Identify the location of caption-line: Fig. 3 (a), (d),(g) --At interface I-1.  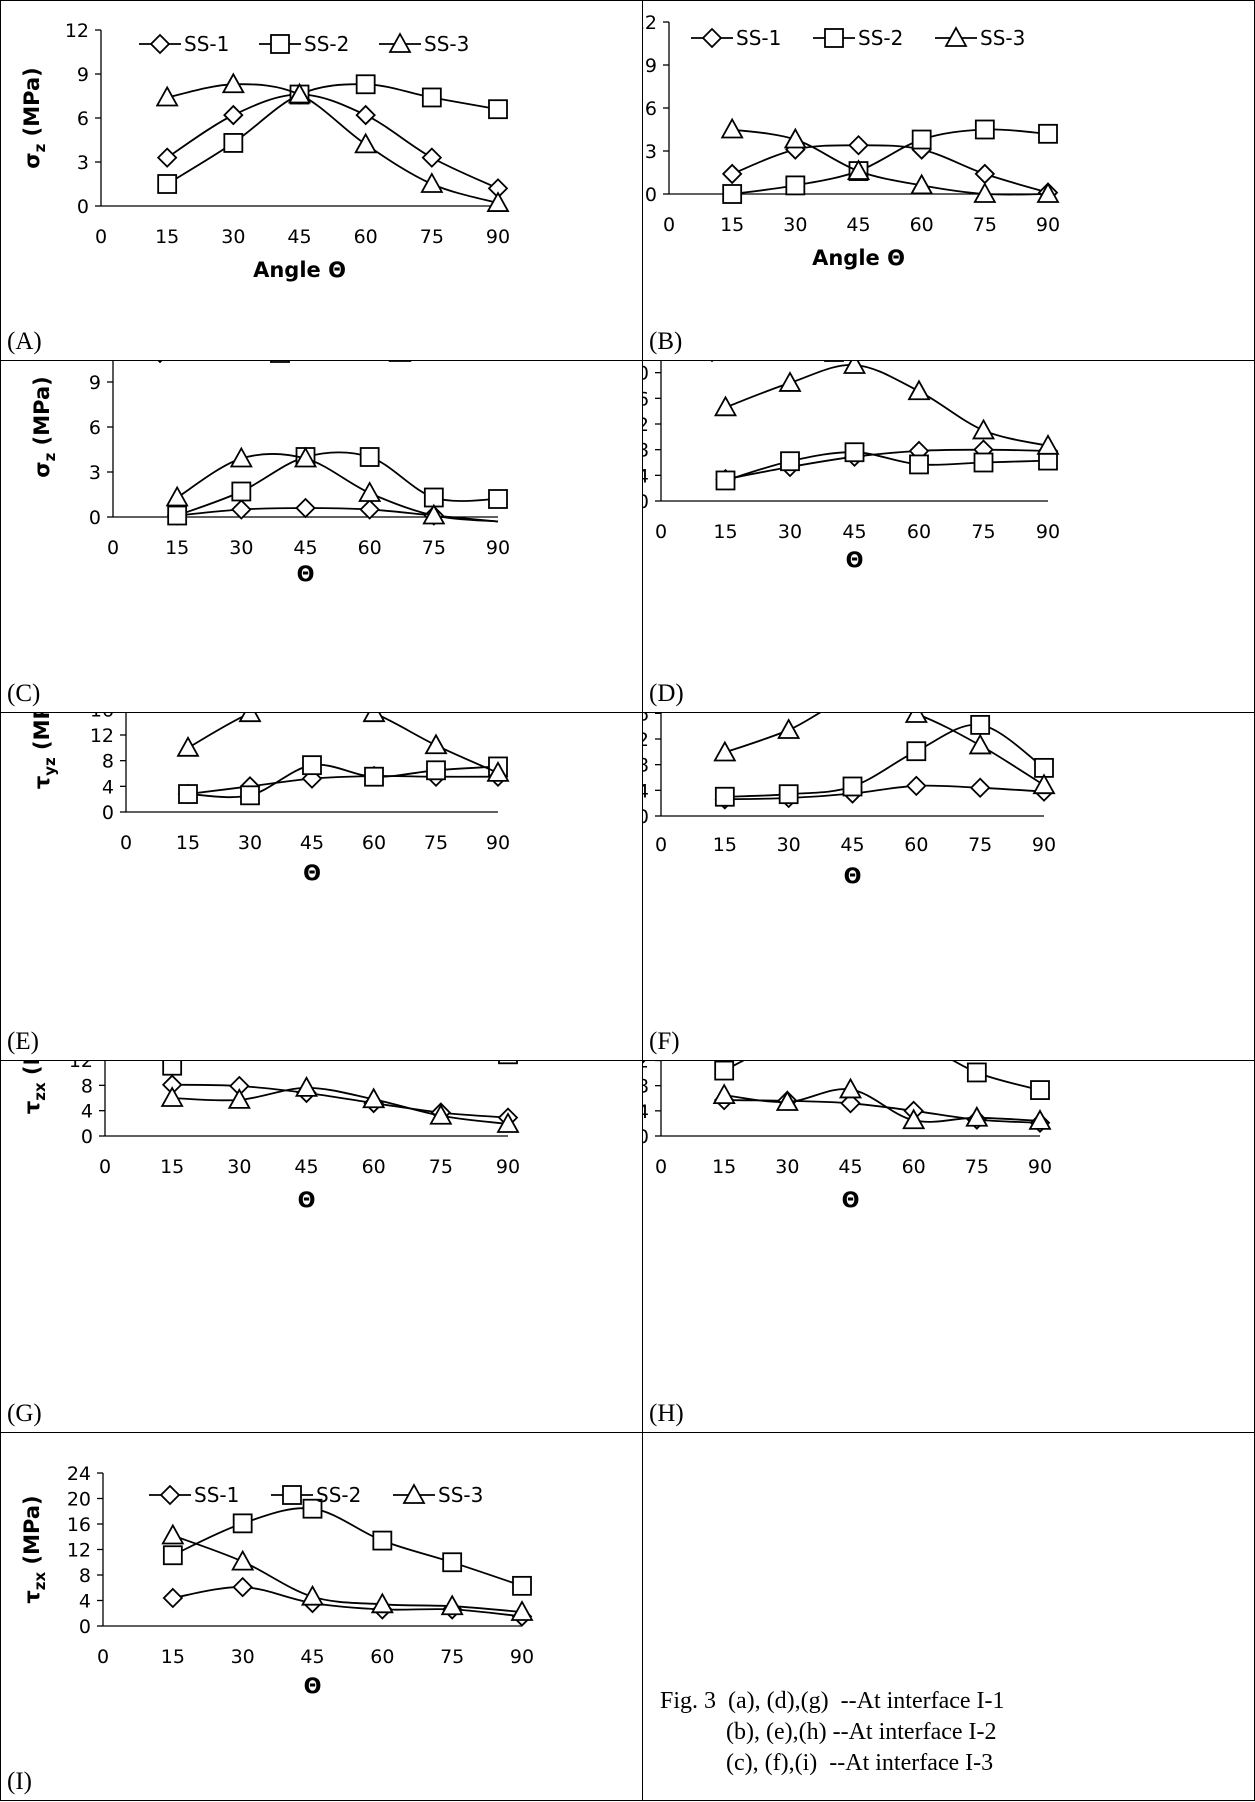
(832, 1701).